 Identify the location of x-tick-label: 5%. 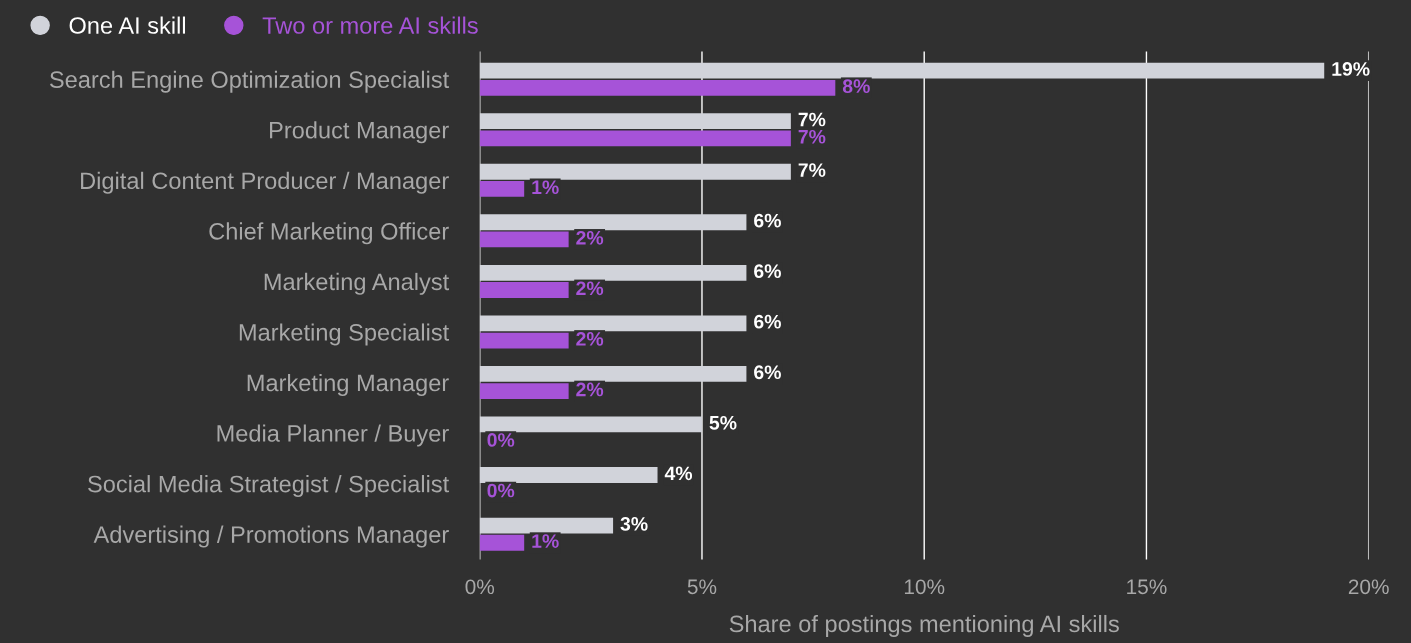
(702, 587).